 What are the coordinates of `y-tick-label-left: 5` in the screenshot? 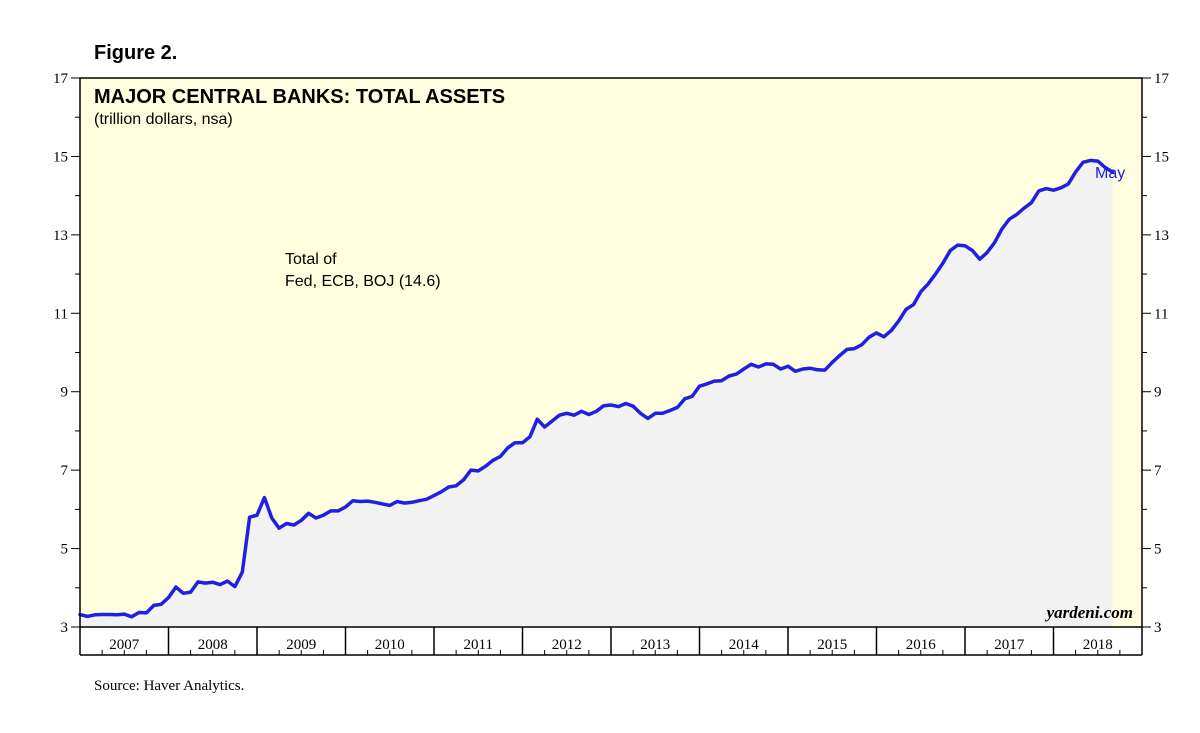 It's located at (65, 550).